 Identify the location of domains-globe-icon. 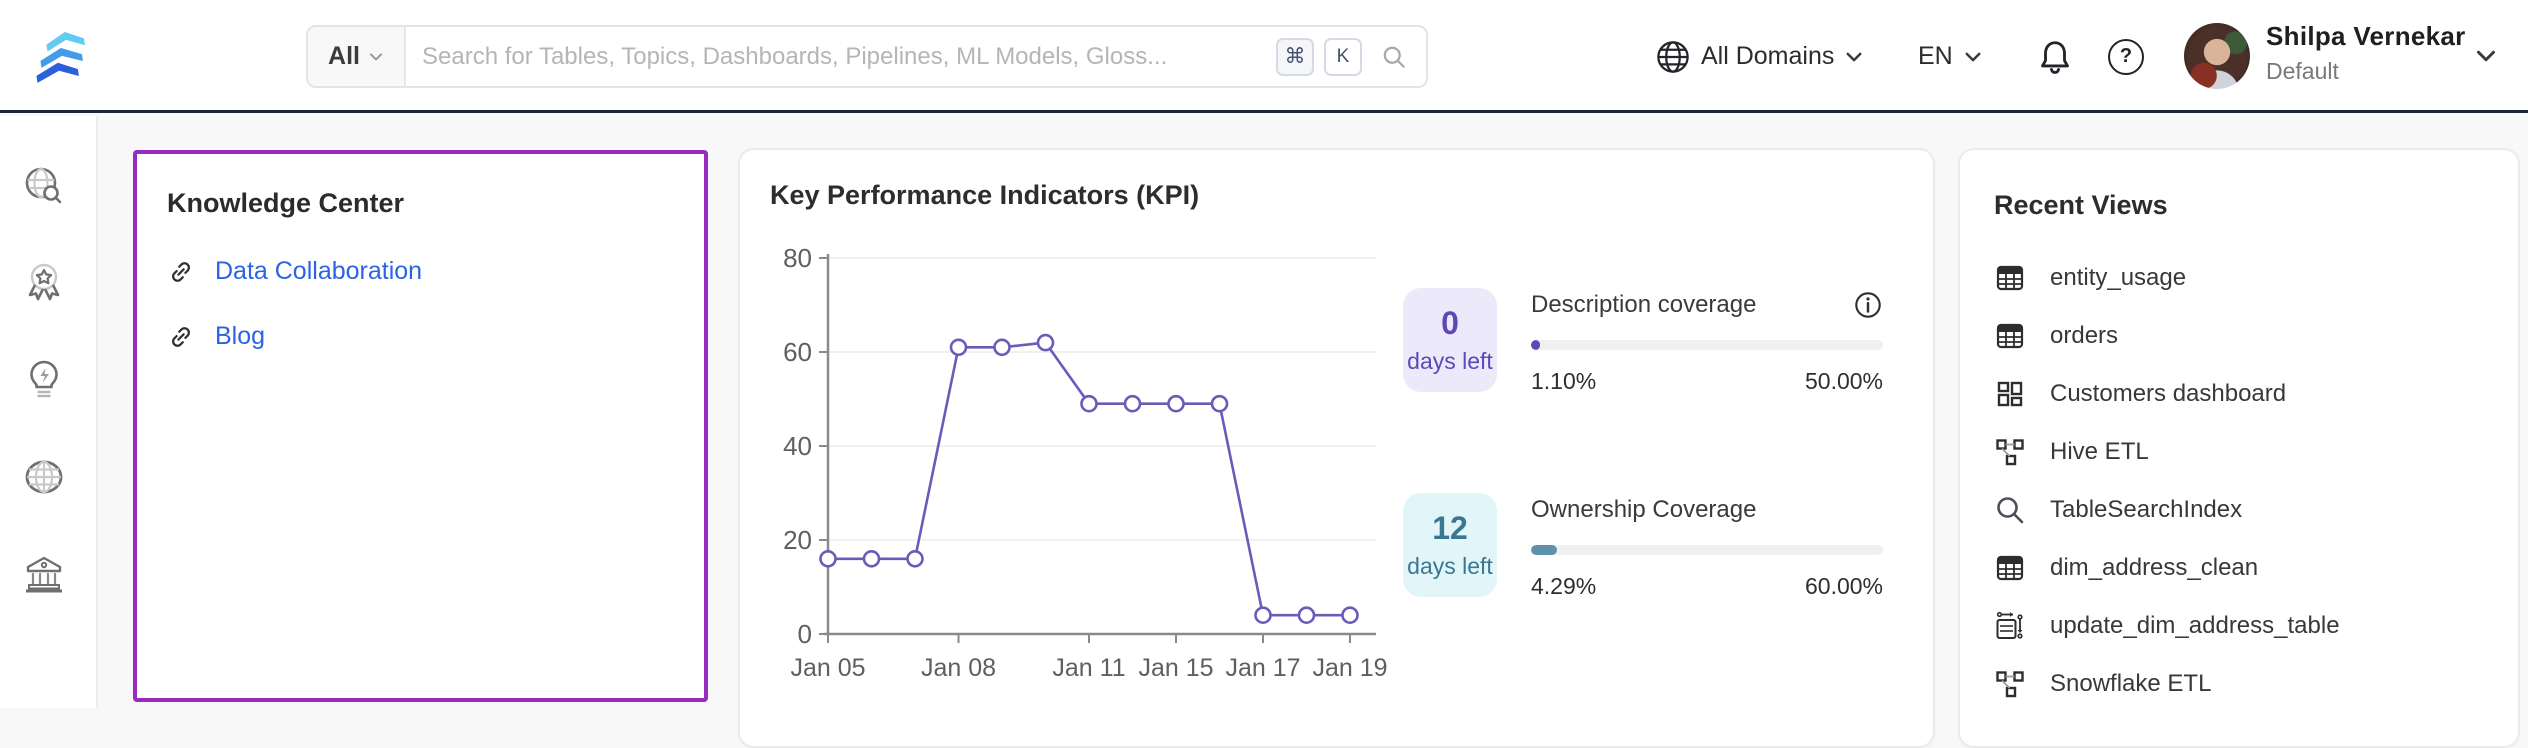
(44, 477).